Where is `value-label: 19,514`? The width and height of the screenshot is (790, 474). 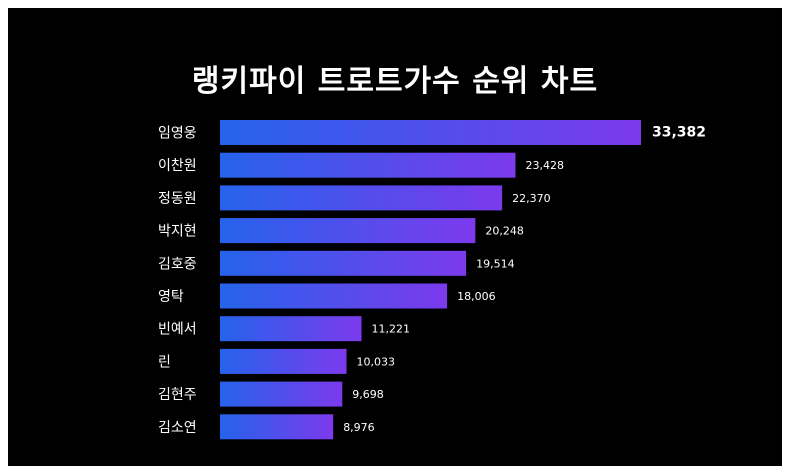
value-label: 19,514 is located at coordinates (495, 263).